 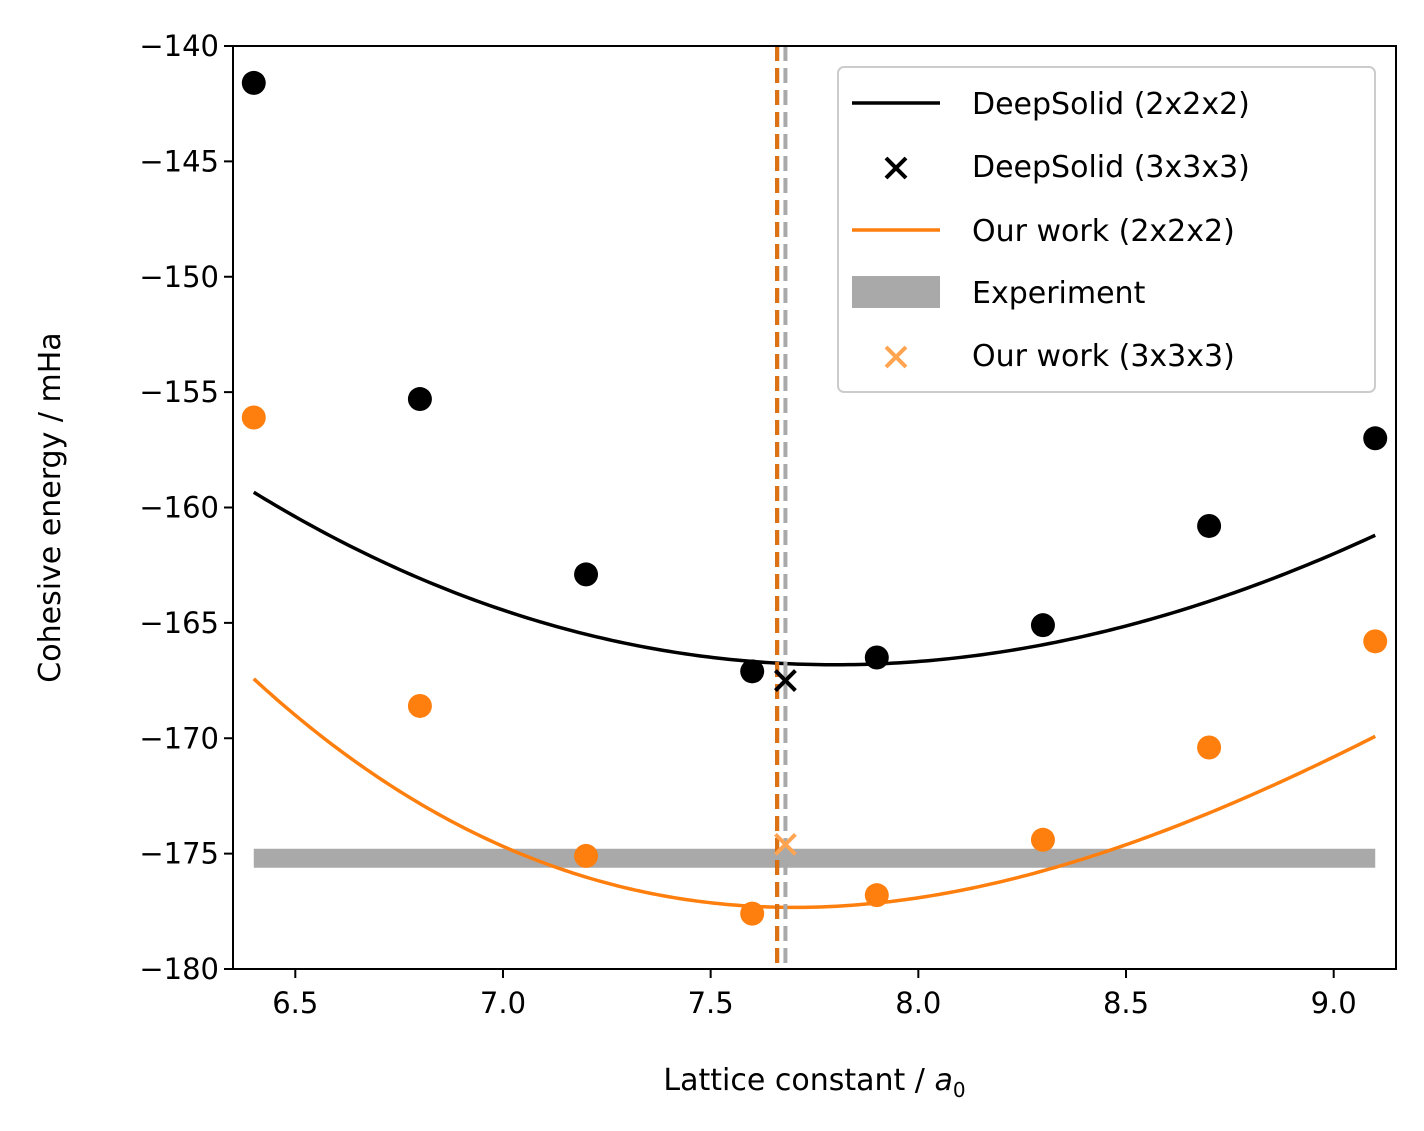 What do you see at coordinates (503, 1003) in the screenshot?
I see `x-tick-label: 7.0` at bounding box center [503, 1003].